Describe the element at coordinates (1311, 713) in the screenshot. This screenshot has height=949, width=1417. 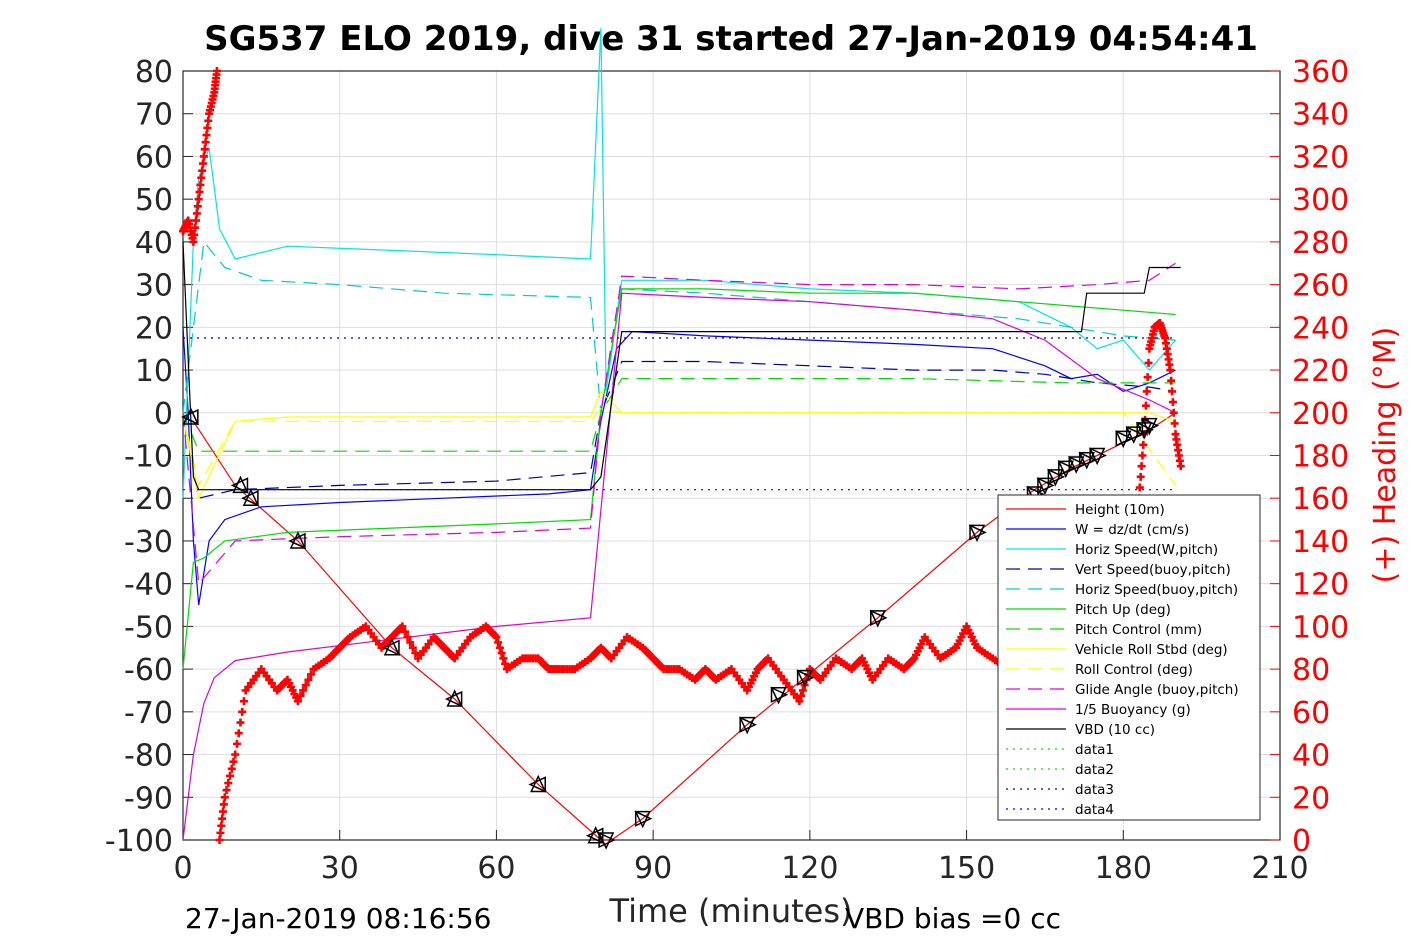
I see `right-tick-label-3: 60` at that location.